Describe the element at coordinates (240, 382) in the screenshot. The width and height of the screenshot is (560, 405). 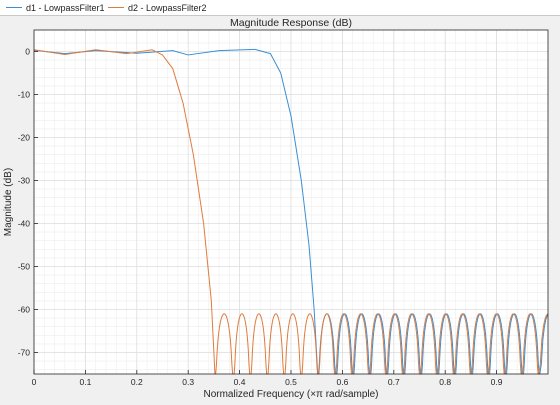
I see `x-tick-label: 0.4` at that location.